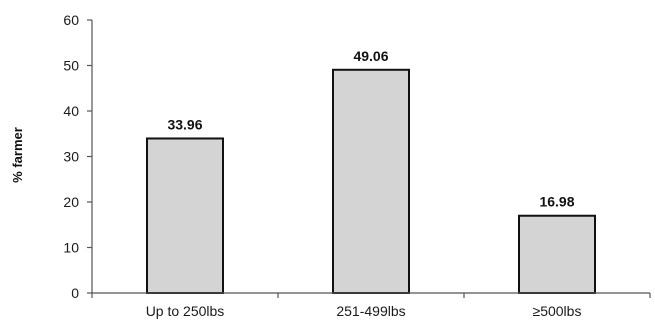 This screenshot has height=324, width=655. What do you see at coordinates (185, 311) in the screenshot?
I see `x-category-label: Up to 250lbs` at bounding box center [185, 311].